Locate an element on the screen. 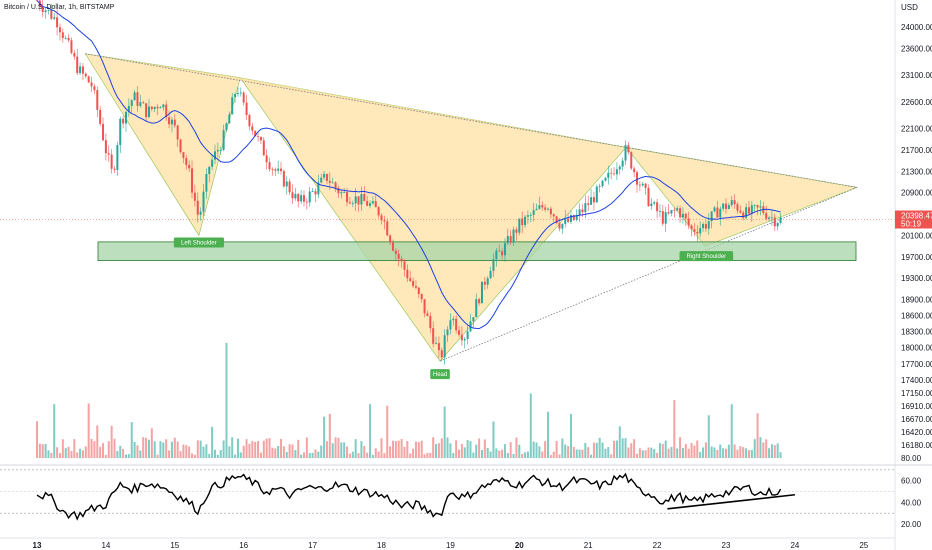 The width and height of the screenshot is (932, 550). current-price-value: 20398.47 is located at coordinates (916, 216).